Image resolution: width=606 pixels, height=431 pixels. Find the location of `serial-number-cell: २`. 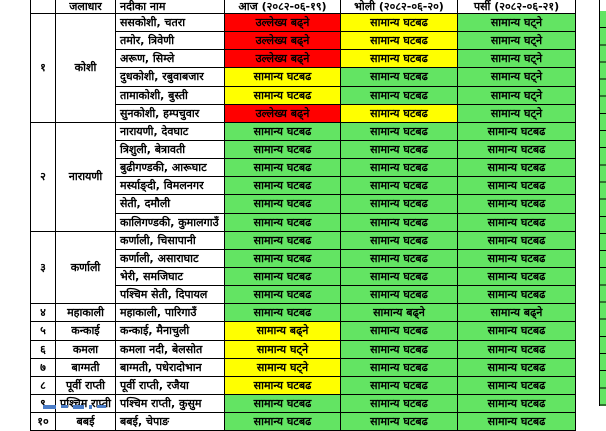

serial-number-cell: २ is located at coordinates (43, 176).